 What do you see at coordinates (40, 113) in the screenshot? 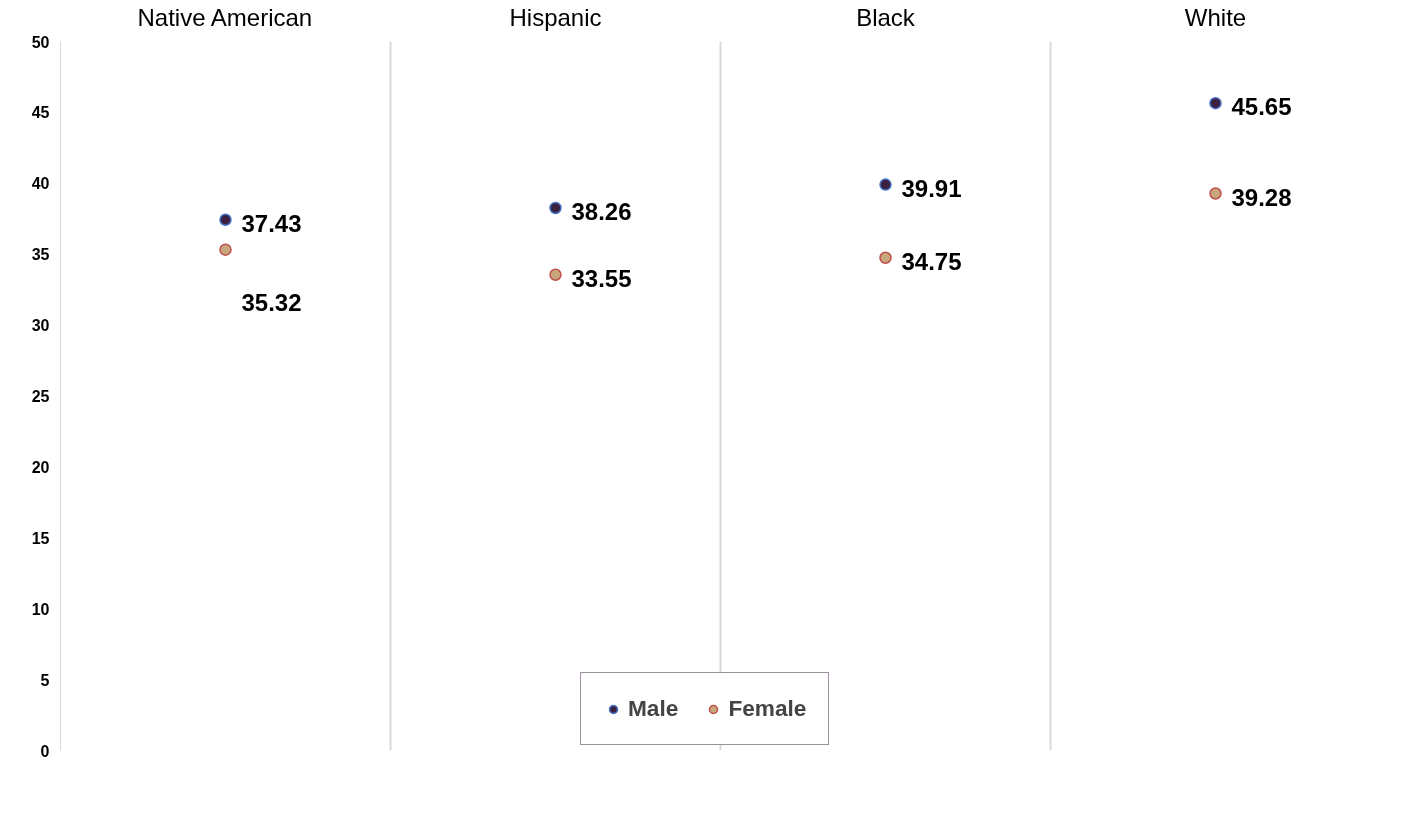
I see `y-tick-label: 45` at bounding box center [40, 113].